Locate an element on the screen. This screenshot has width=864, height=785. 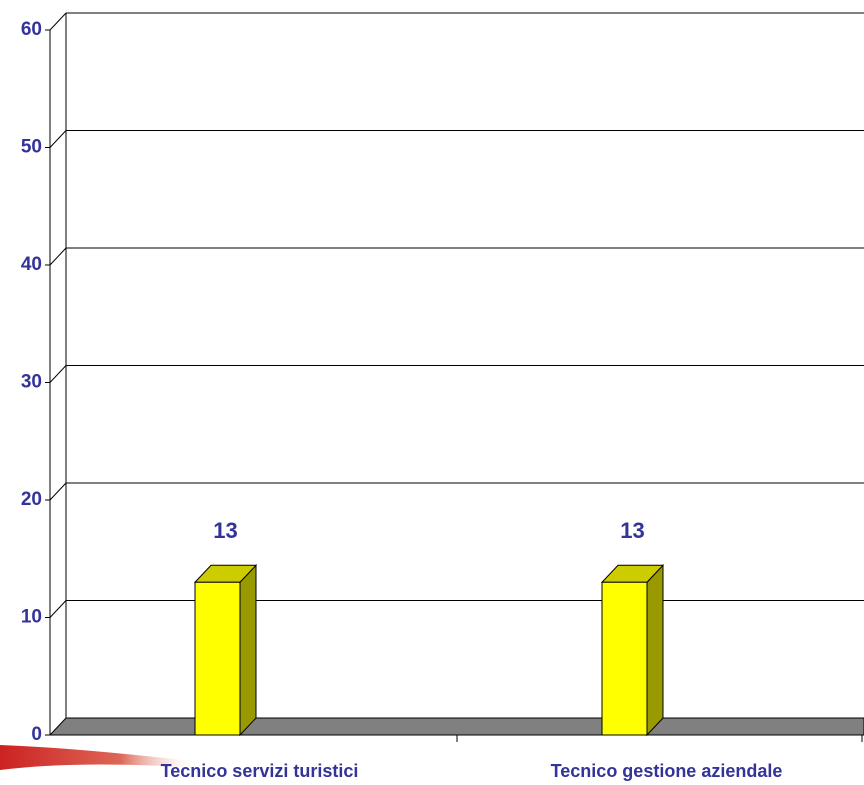
y-tick-label: 10 is located at coordinates (31, 617).